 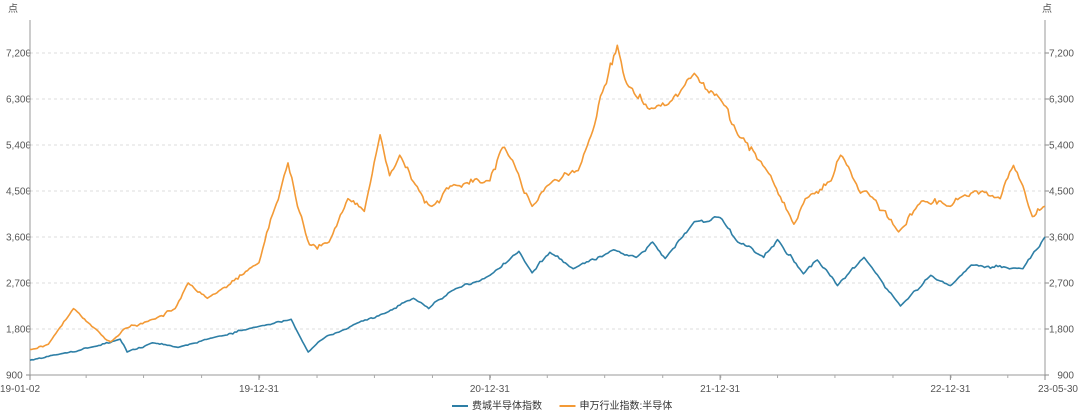 I want to click on legend-label-0: 费城半导体指数, so click(x=507, y=405).